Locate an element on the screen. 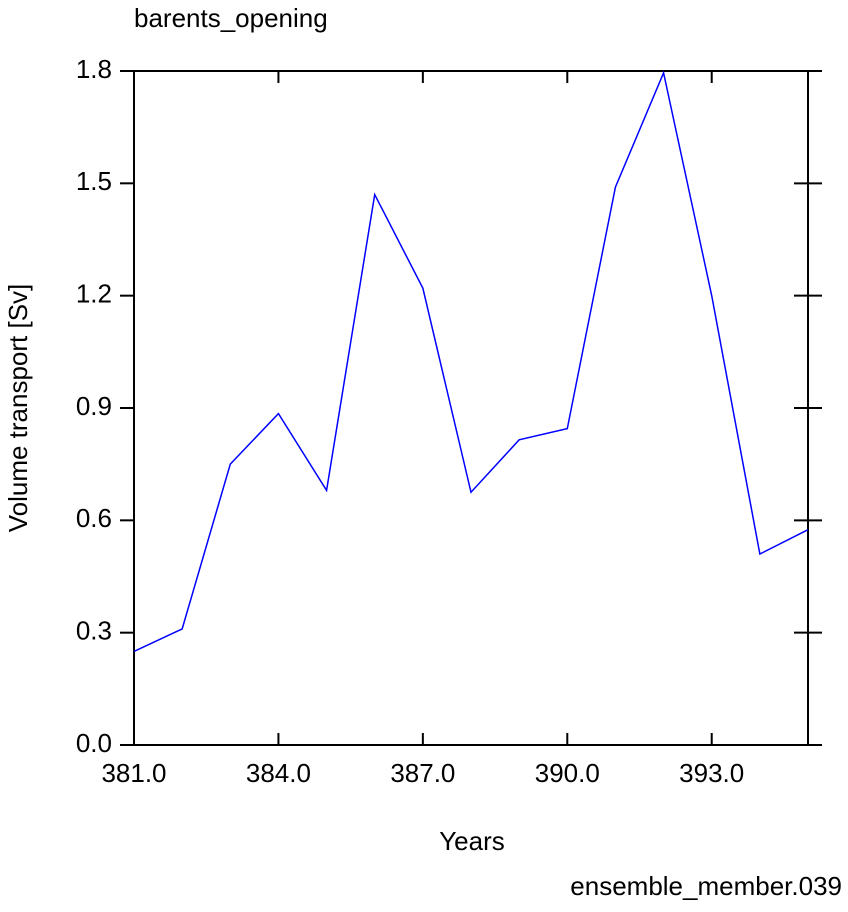  x-tick-label: 390.0 is located at coordinates (567, 773).